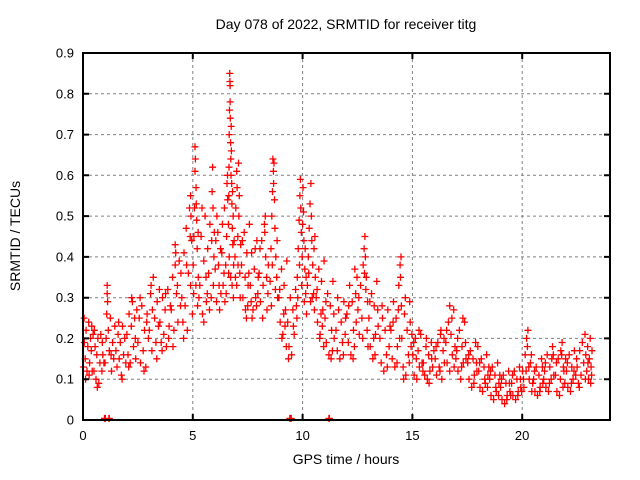  Describe the element at coordinates (65, 256) in the screenshot. I see `y-tick-label: 0.4` at that location.